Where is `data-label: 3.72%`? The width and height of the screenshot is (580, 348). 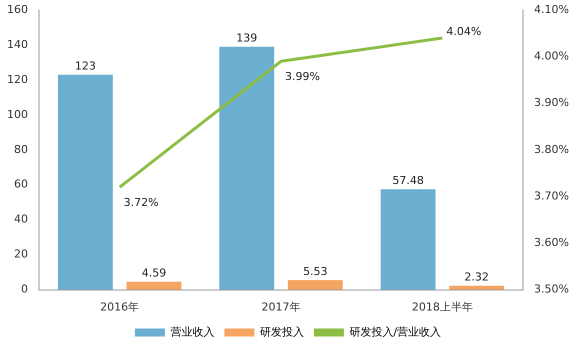
data-label: 3.72% is located at coordinates (141, 203).